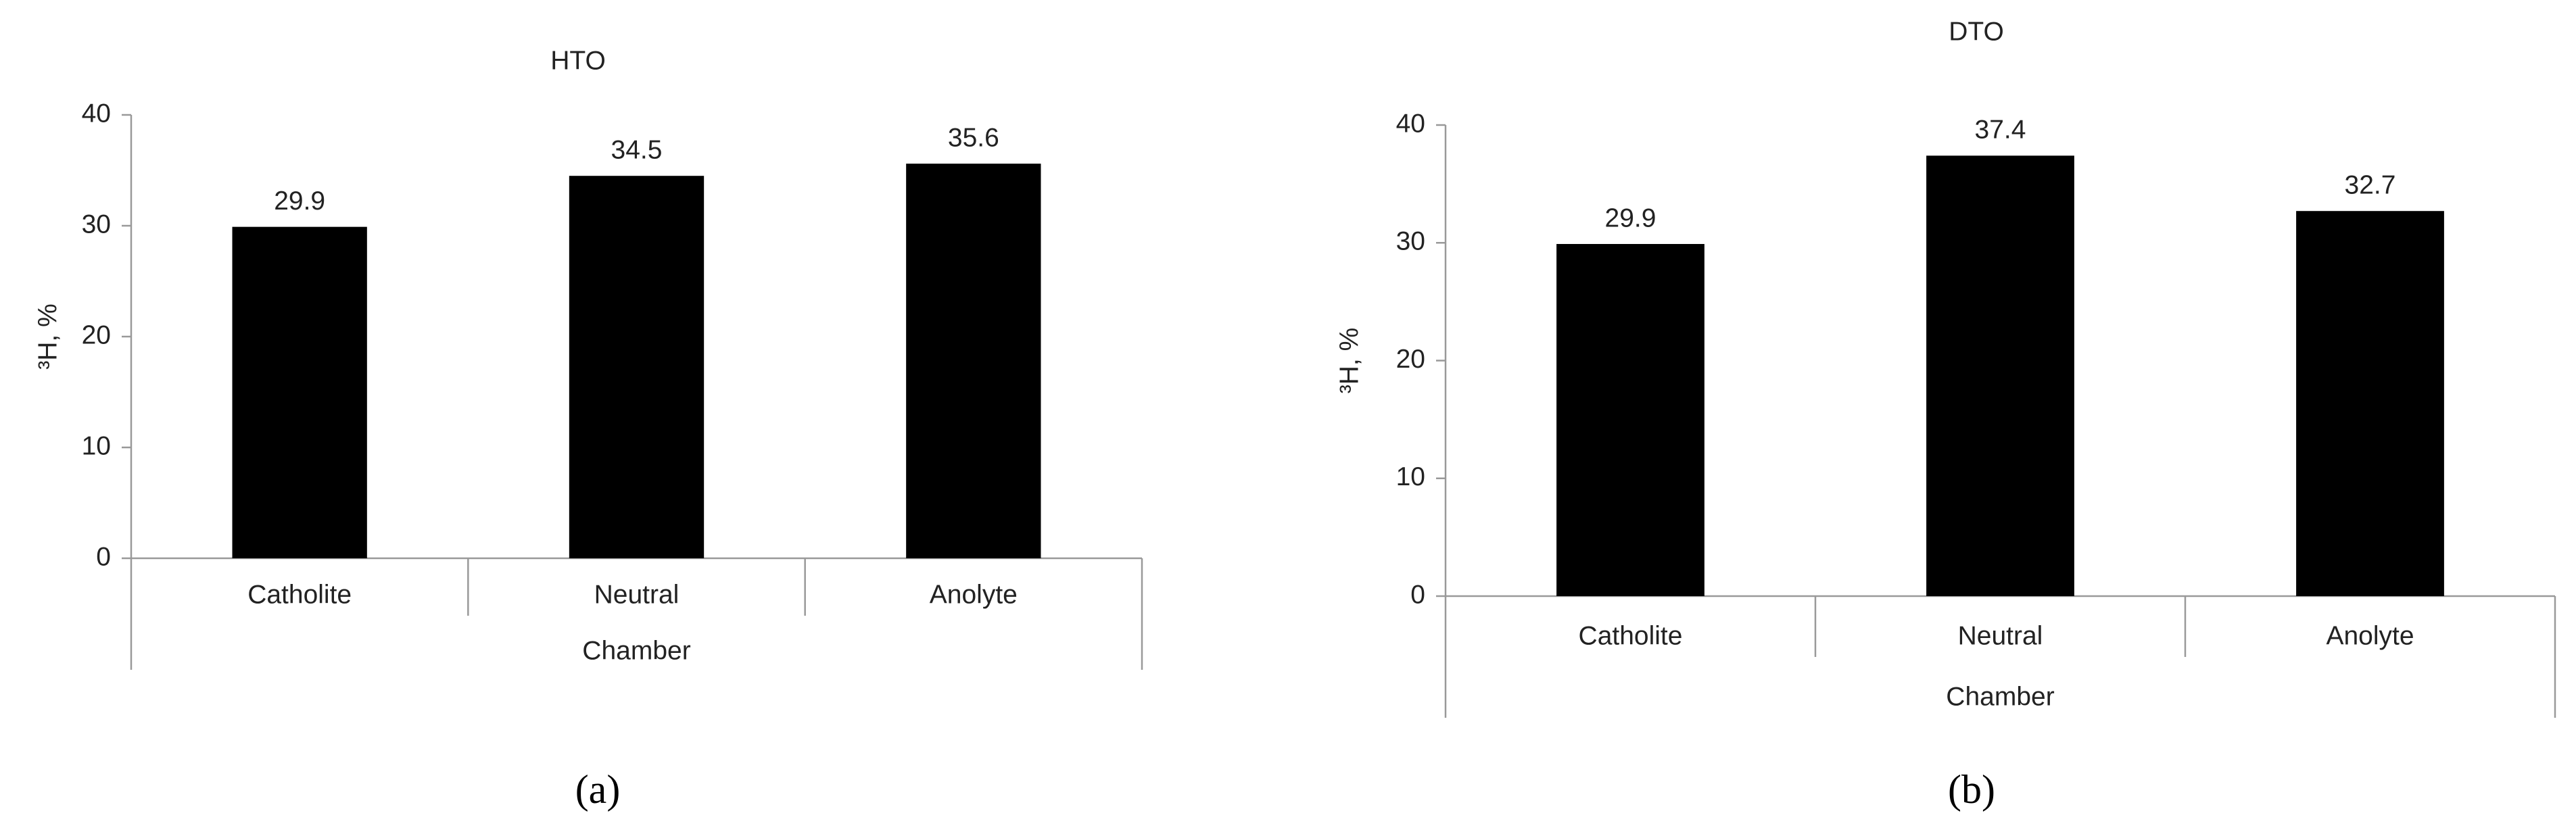  What do you see at coordinates (578, 60) in the screenshot?
I see `chart-title: HTO` at bounding box center [578, 60].